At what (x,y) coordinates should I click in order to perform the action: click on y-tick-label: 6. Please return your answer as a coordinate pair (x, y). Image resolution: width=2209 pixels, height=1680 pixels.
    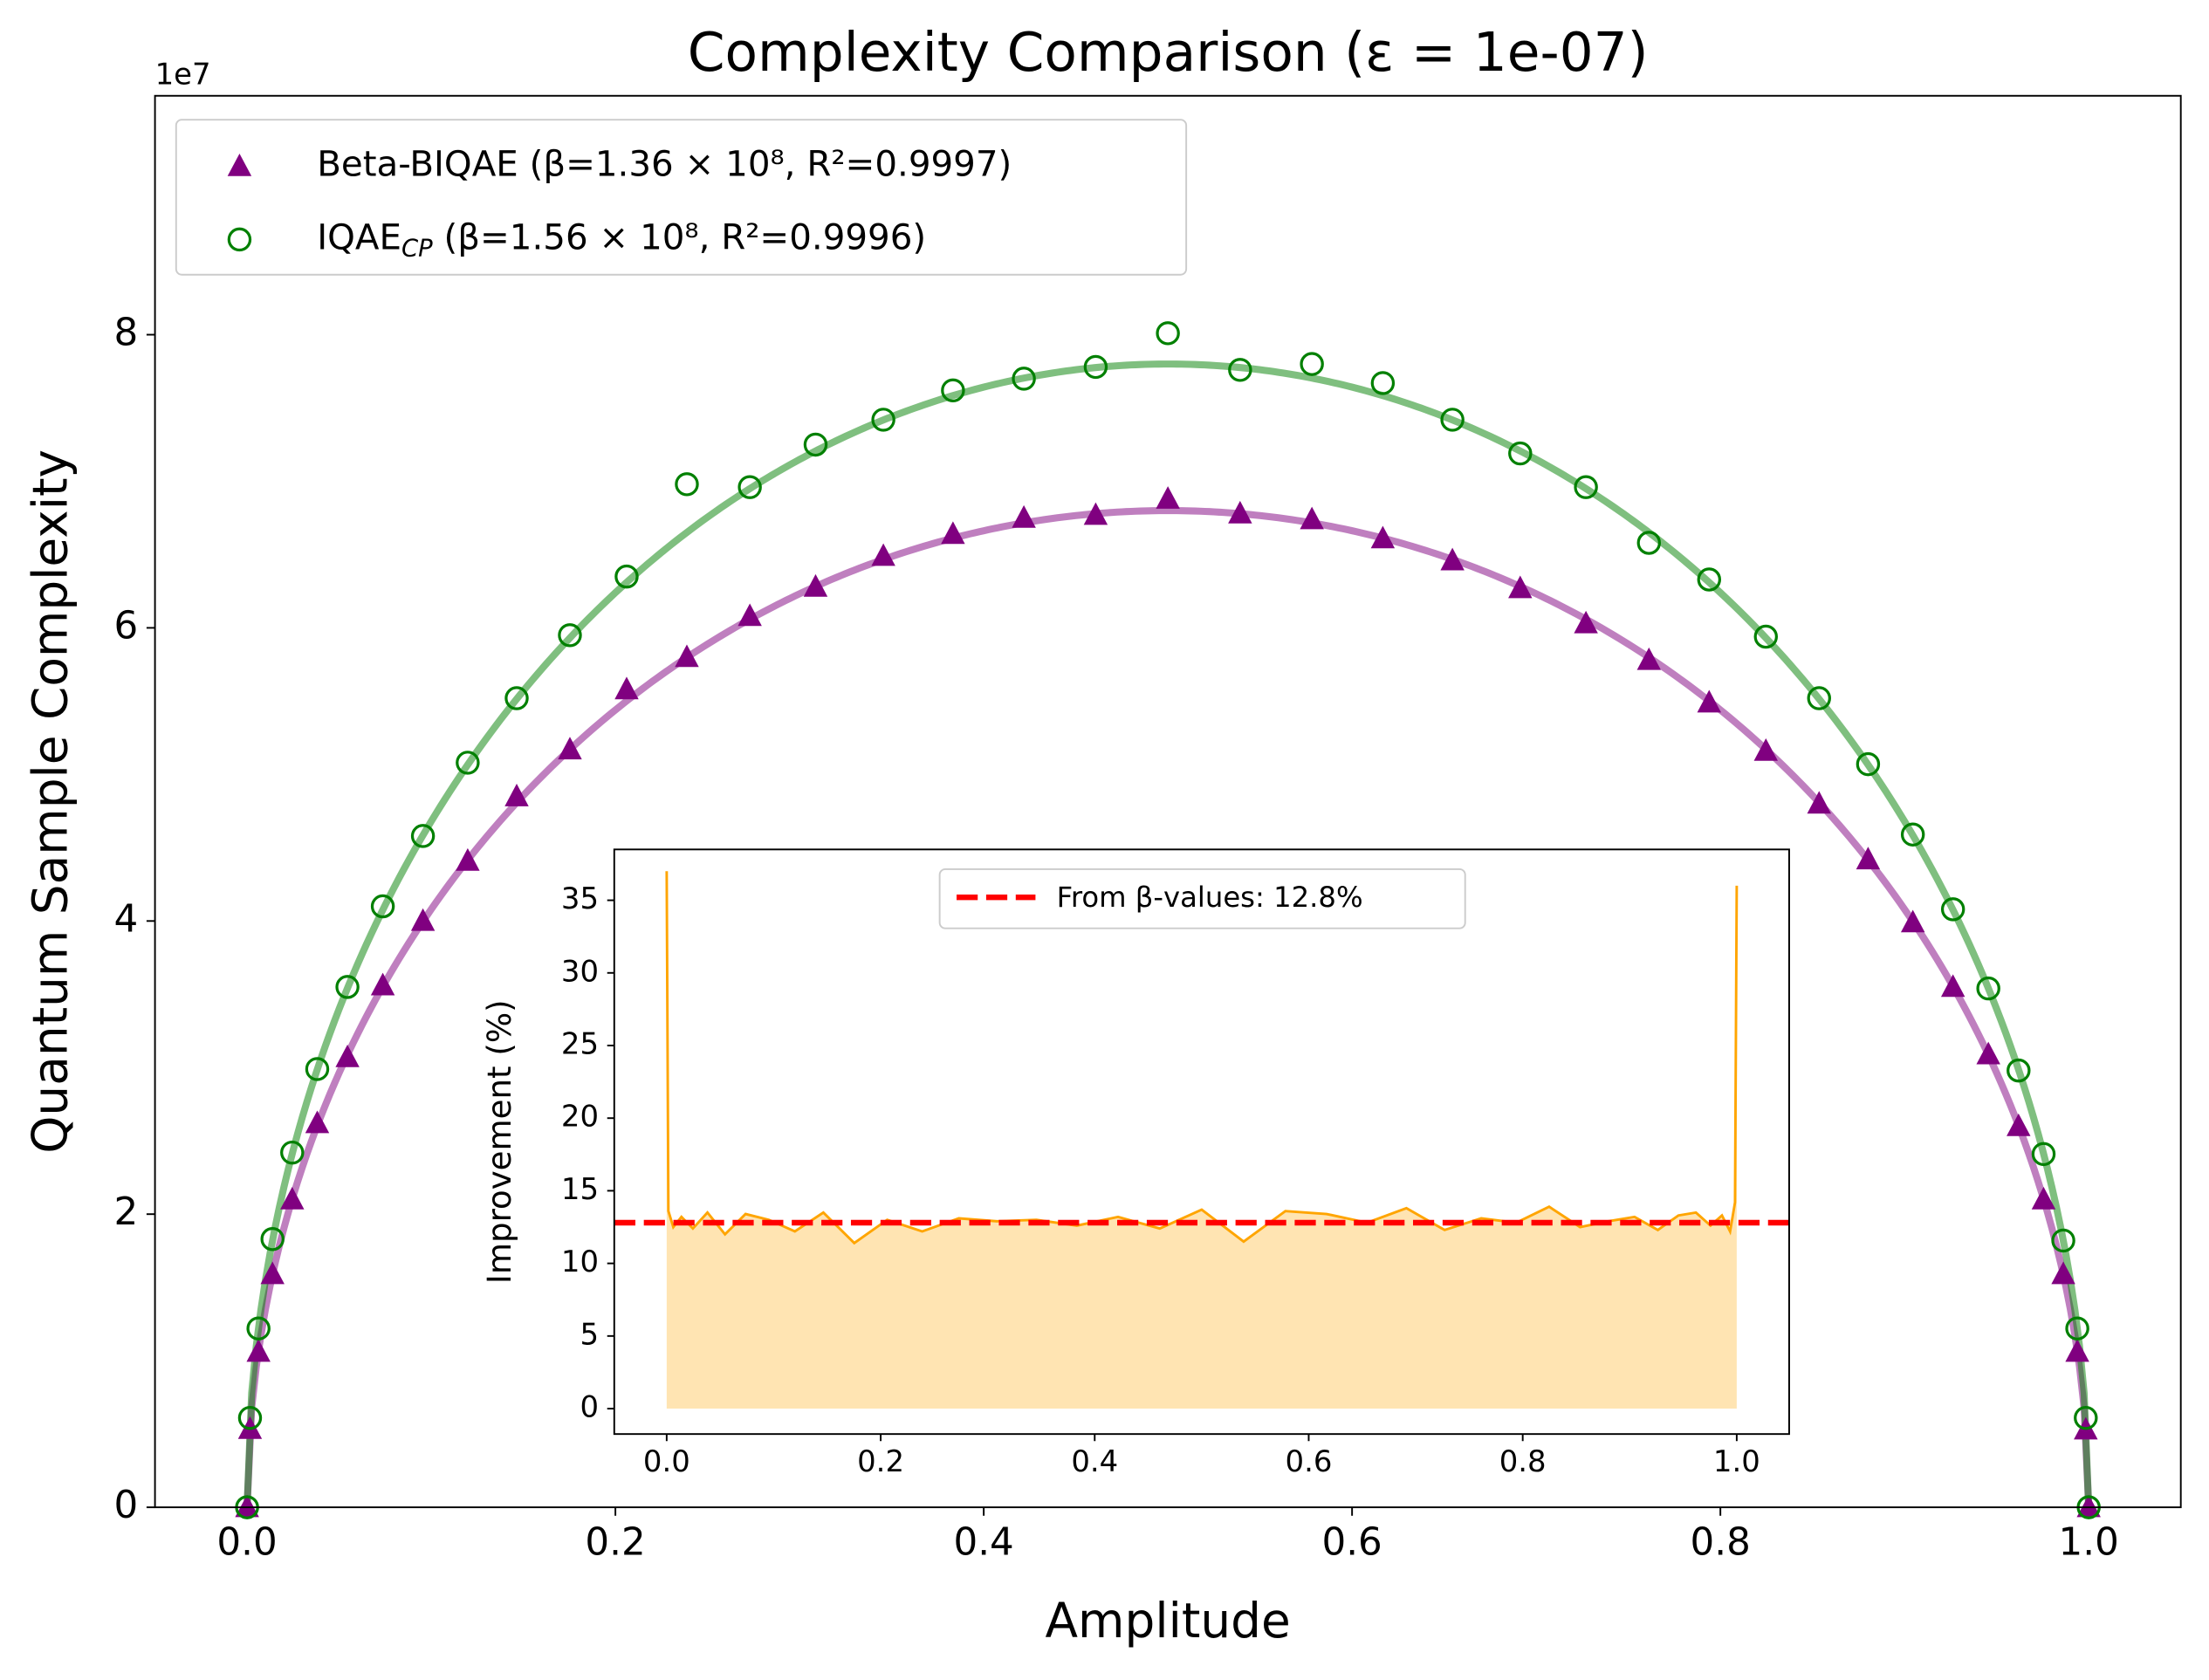
    Looking at the image, I should click on (126, 626).